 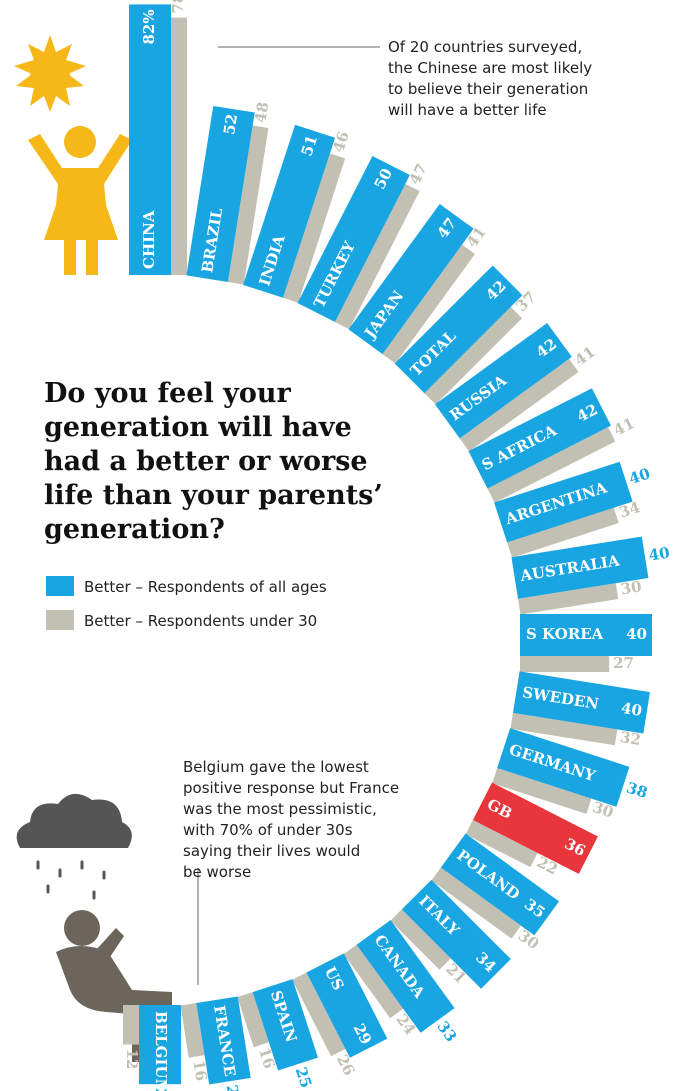 I want to click on sun-icon, so click(x=50, y=73).